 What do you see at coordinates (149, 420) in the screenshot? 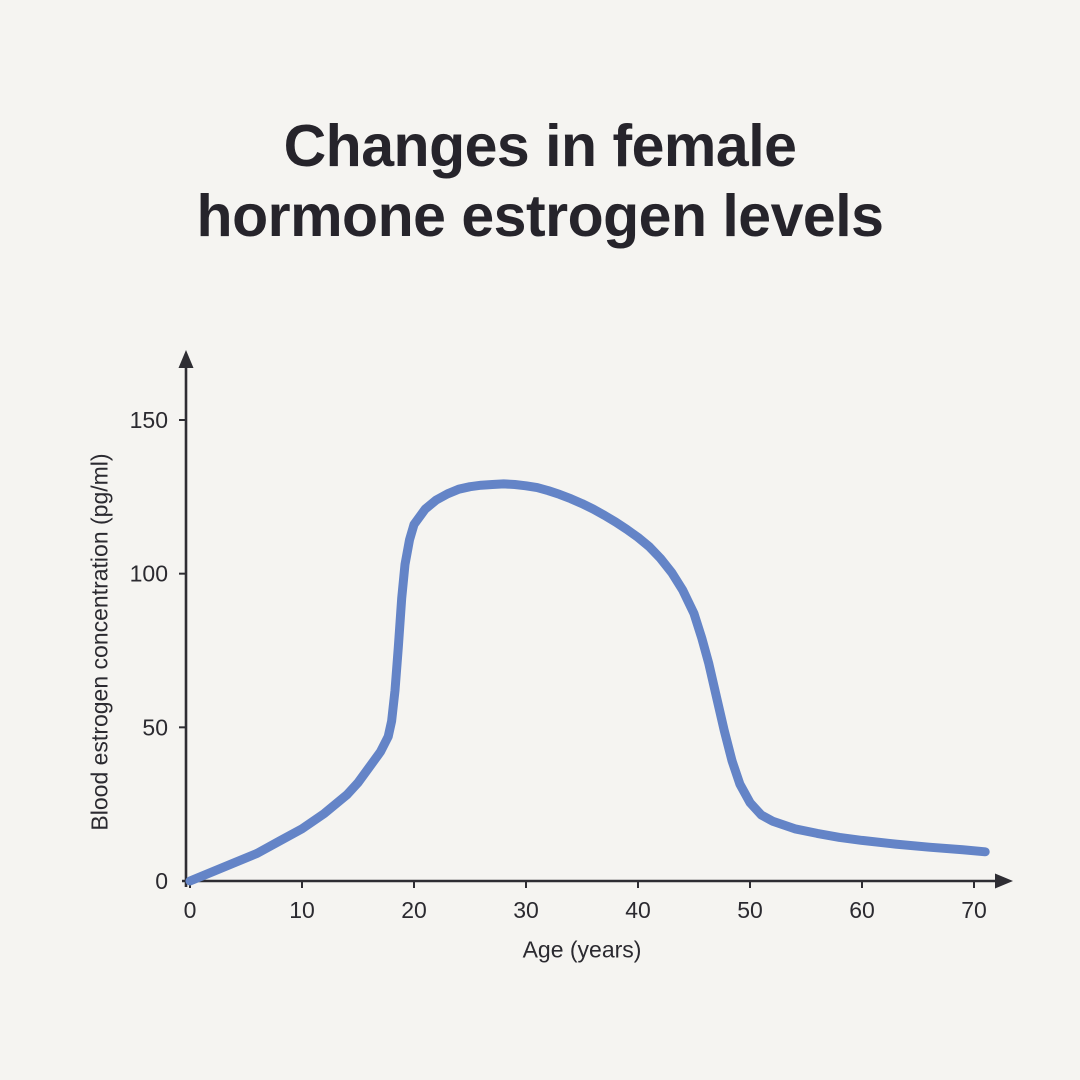
I see `y-tick-label: 150` at bounding box center [149, 420].